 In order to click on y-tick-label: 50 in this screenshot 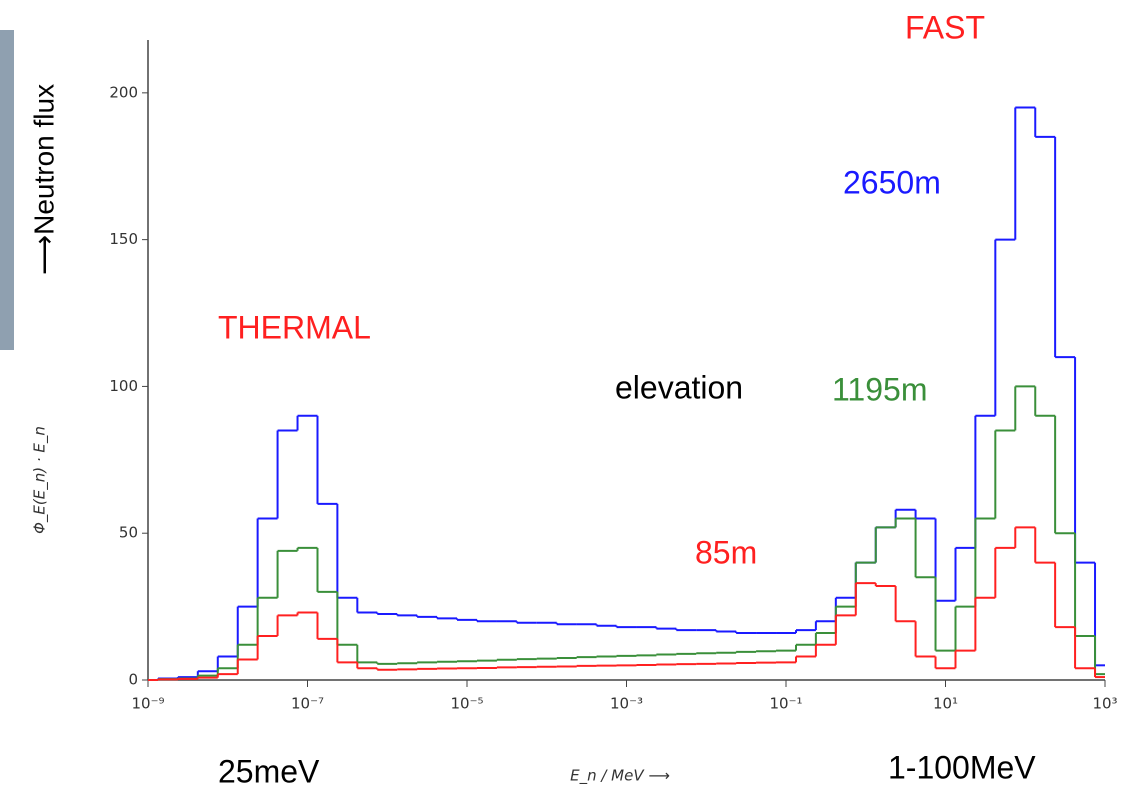, I will do `click(128, 533)`.